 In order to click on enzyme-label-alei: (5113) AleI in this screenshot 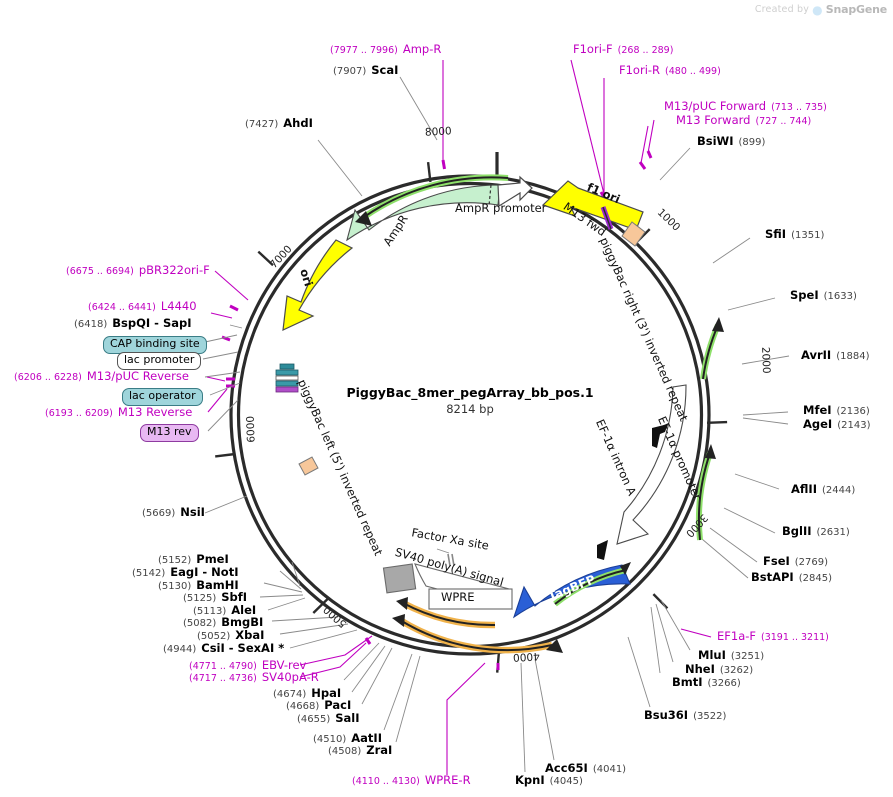, I will do `click(224, 610)`.